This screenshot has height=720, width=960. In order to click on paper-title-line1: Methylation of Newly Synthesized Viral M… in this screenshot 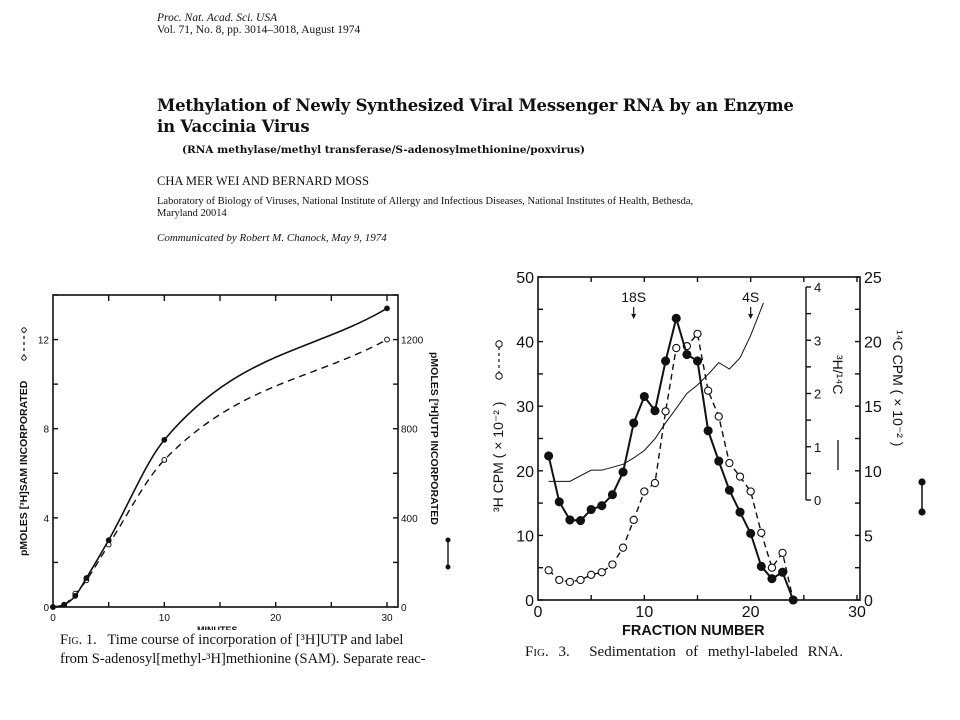, I will do `click(475, 105)`.